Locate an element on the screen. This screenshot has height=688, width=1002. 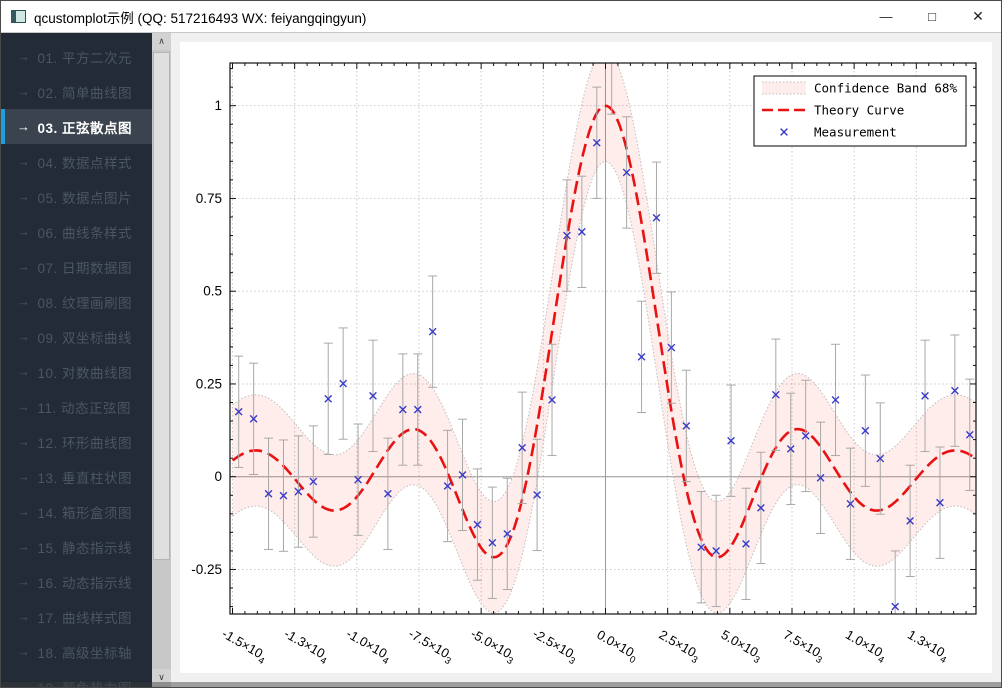
close-button: ✕ is located at coordinates (978, 16).